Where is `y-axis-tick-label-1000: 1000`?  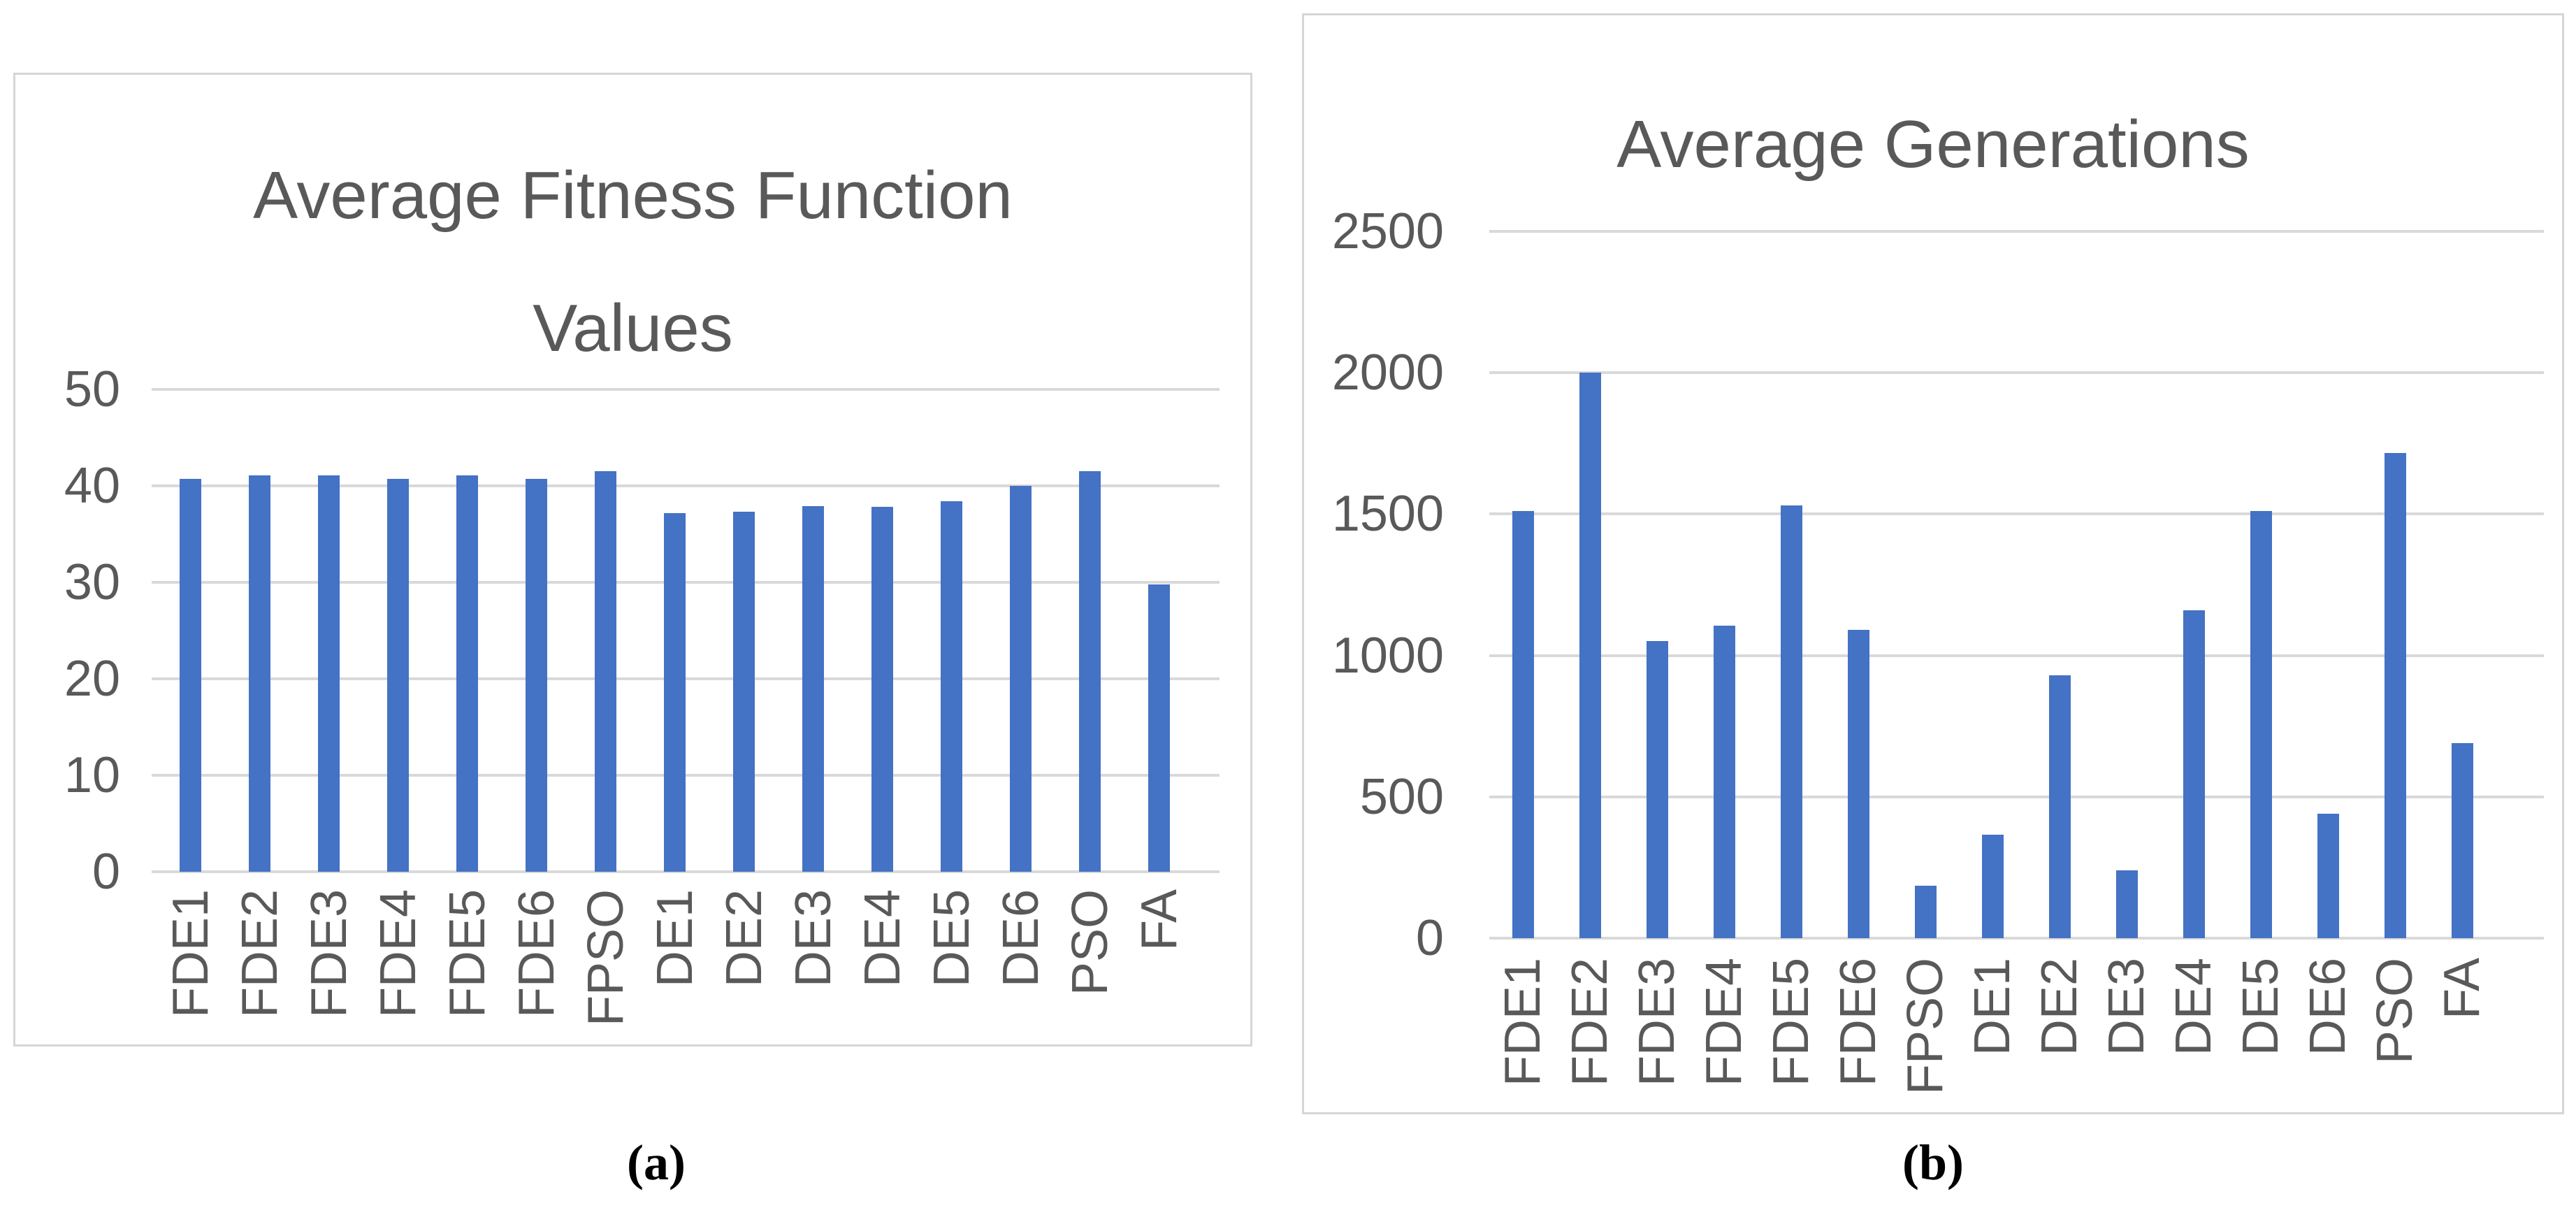 y-axis-tick-label-1000: 1000 is located at coordinates (1387, 655).